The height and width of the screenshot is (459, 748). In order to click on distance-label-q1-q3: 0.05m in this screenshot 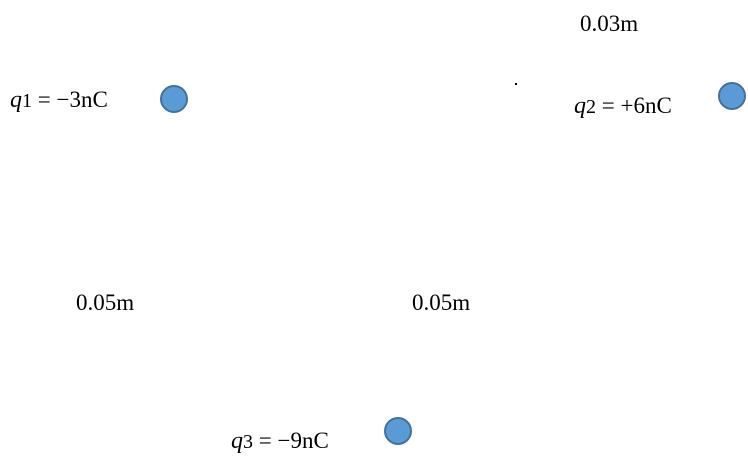, I will do `click(105, 302)`.